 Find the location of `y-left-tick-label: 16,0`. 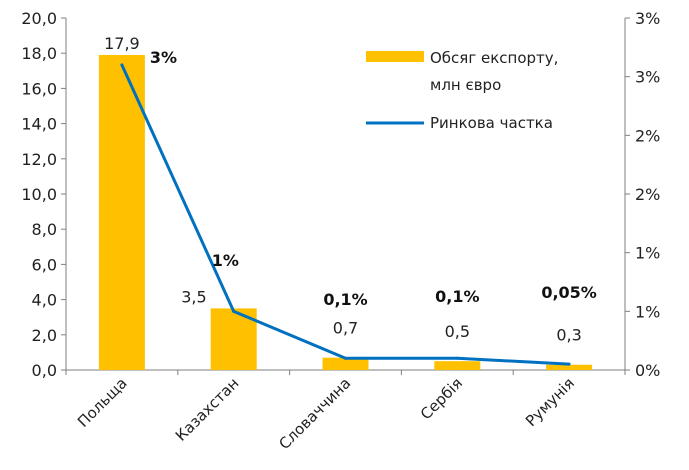

y-left-tick-label: 16,0 is located at coordinates (39, 88).